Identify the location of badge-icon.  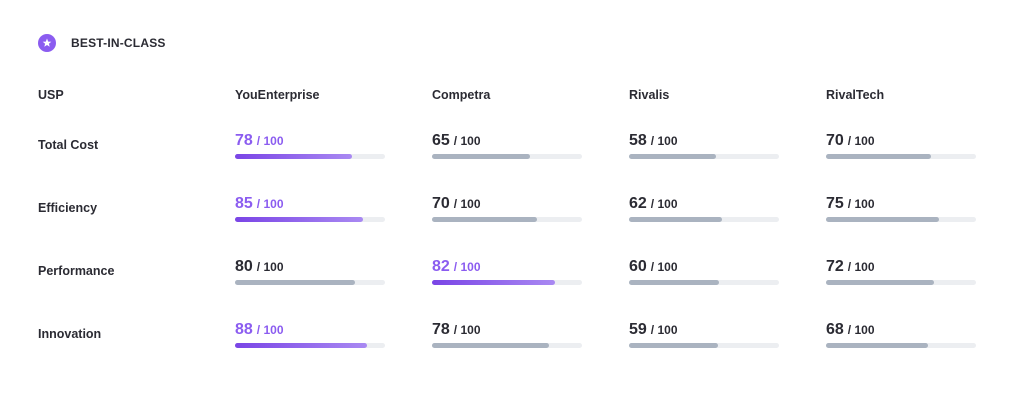
(47, 43).